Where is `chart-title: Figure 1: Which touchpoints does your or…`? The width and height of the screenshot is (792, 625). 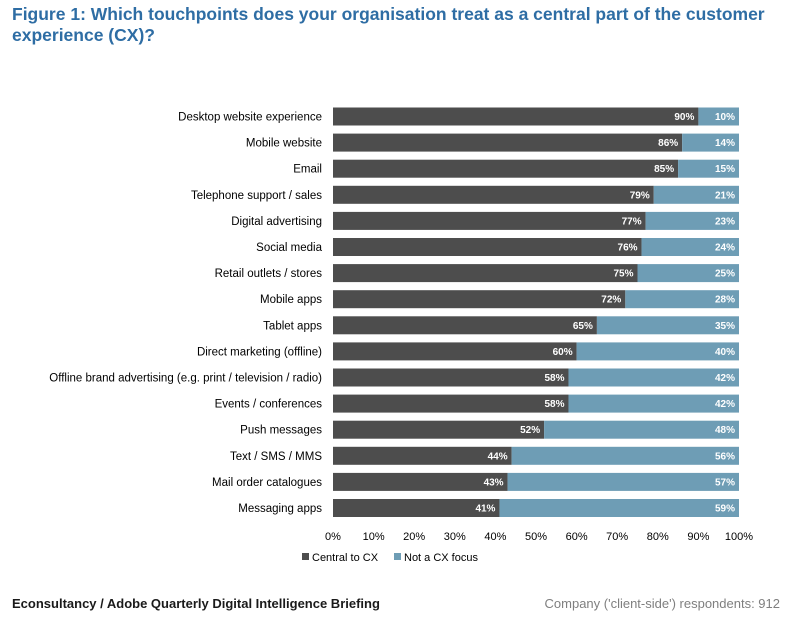 chart-title: Figure 1: Which touchpoints does your or… is located at coordinates (388, 24).